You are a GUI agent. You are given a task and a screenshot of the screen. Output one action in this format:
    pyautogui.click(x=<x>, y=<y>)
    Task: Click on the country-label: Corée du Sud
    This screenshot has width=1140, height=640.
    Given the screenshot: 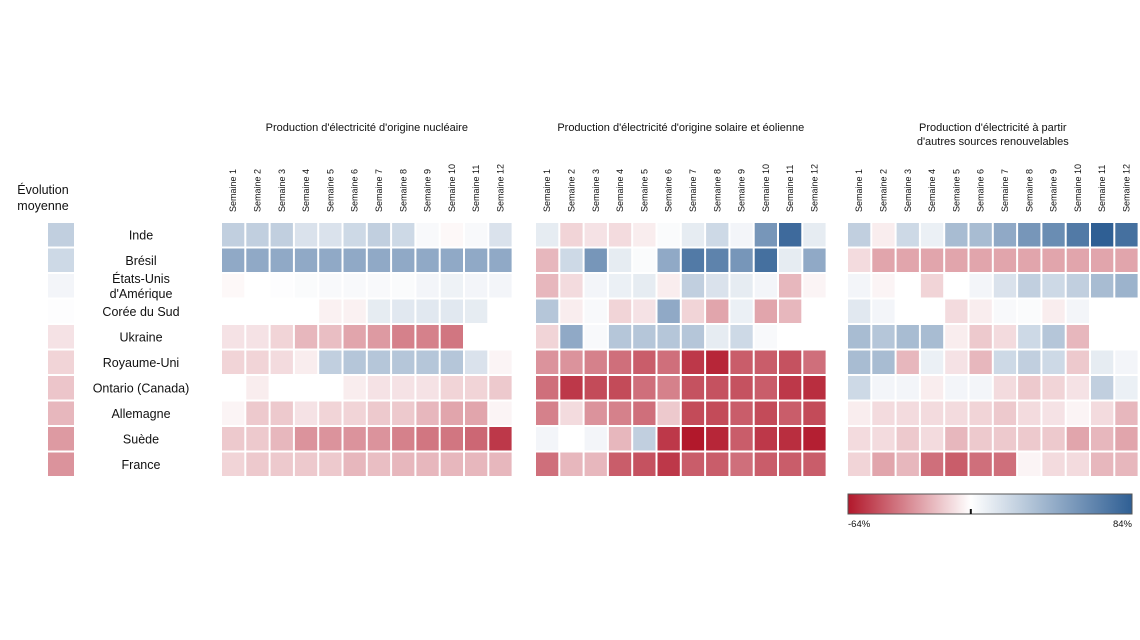 What is the action you would take?
    pyautogui.click(x=140, y=312)
    